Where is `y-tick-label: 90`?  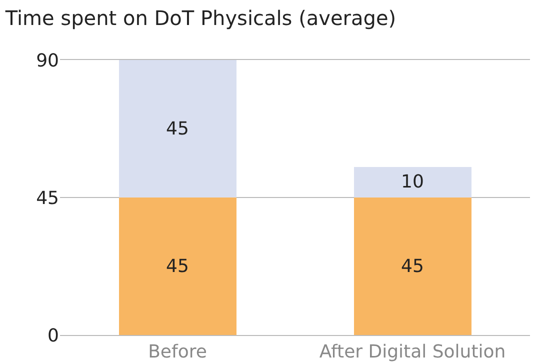 y-tick-label: 90 is located at coordinates (47, 61).